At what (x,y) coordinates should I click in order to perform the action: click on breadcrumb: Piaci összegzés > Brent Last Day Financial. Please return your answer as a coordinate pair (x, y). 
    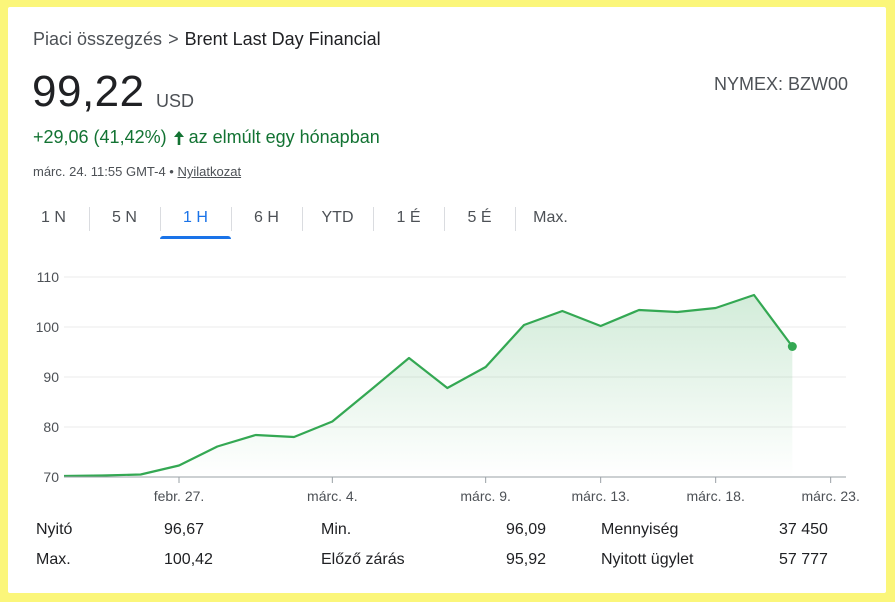
    Looking at the image, I should click on (207, 39).